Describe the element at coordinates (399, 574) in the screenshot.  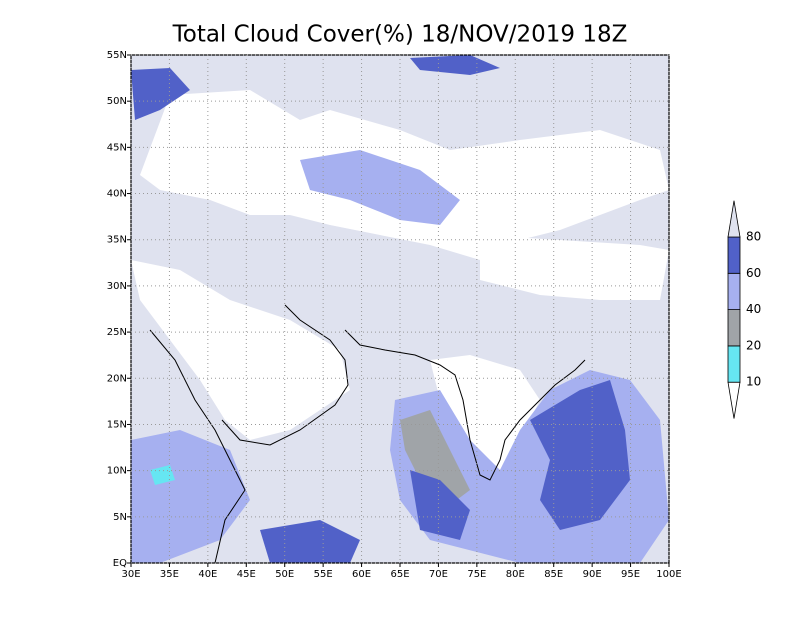
I see `x-tick-label: 65E` at that location.